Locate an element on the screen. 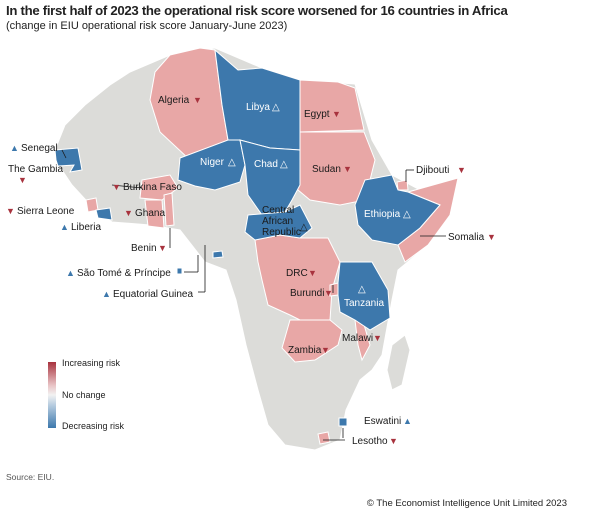 The image size is (589, 517). label-car-line2: African is located at coordinates (277, 221).